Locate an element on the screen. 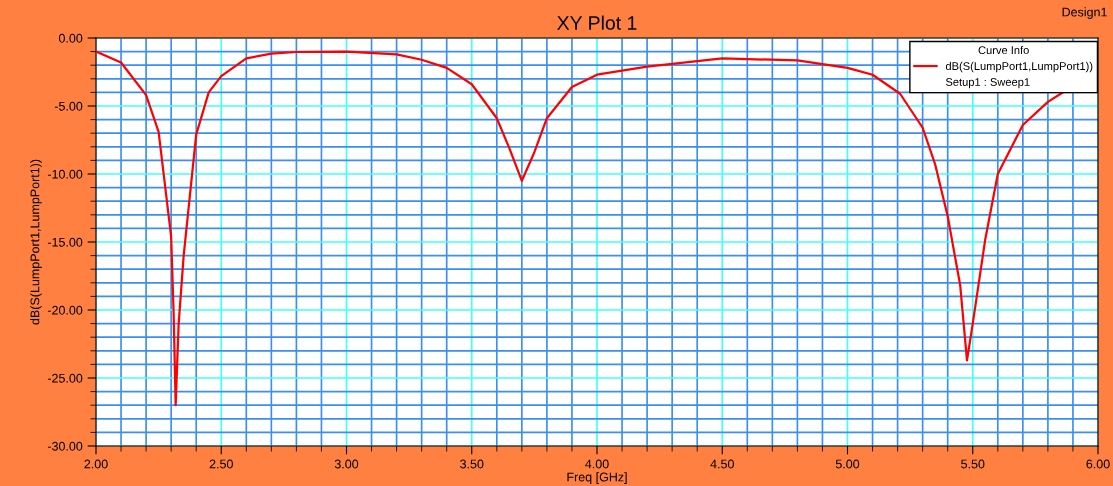 The height and width of the screenshot is (486, 1113). x-tick-label: 3.00 is located at coordinates (346, 464).